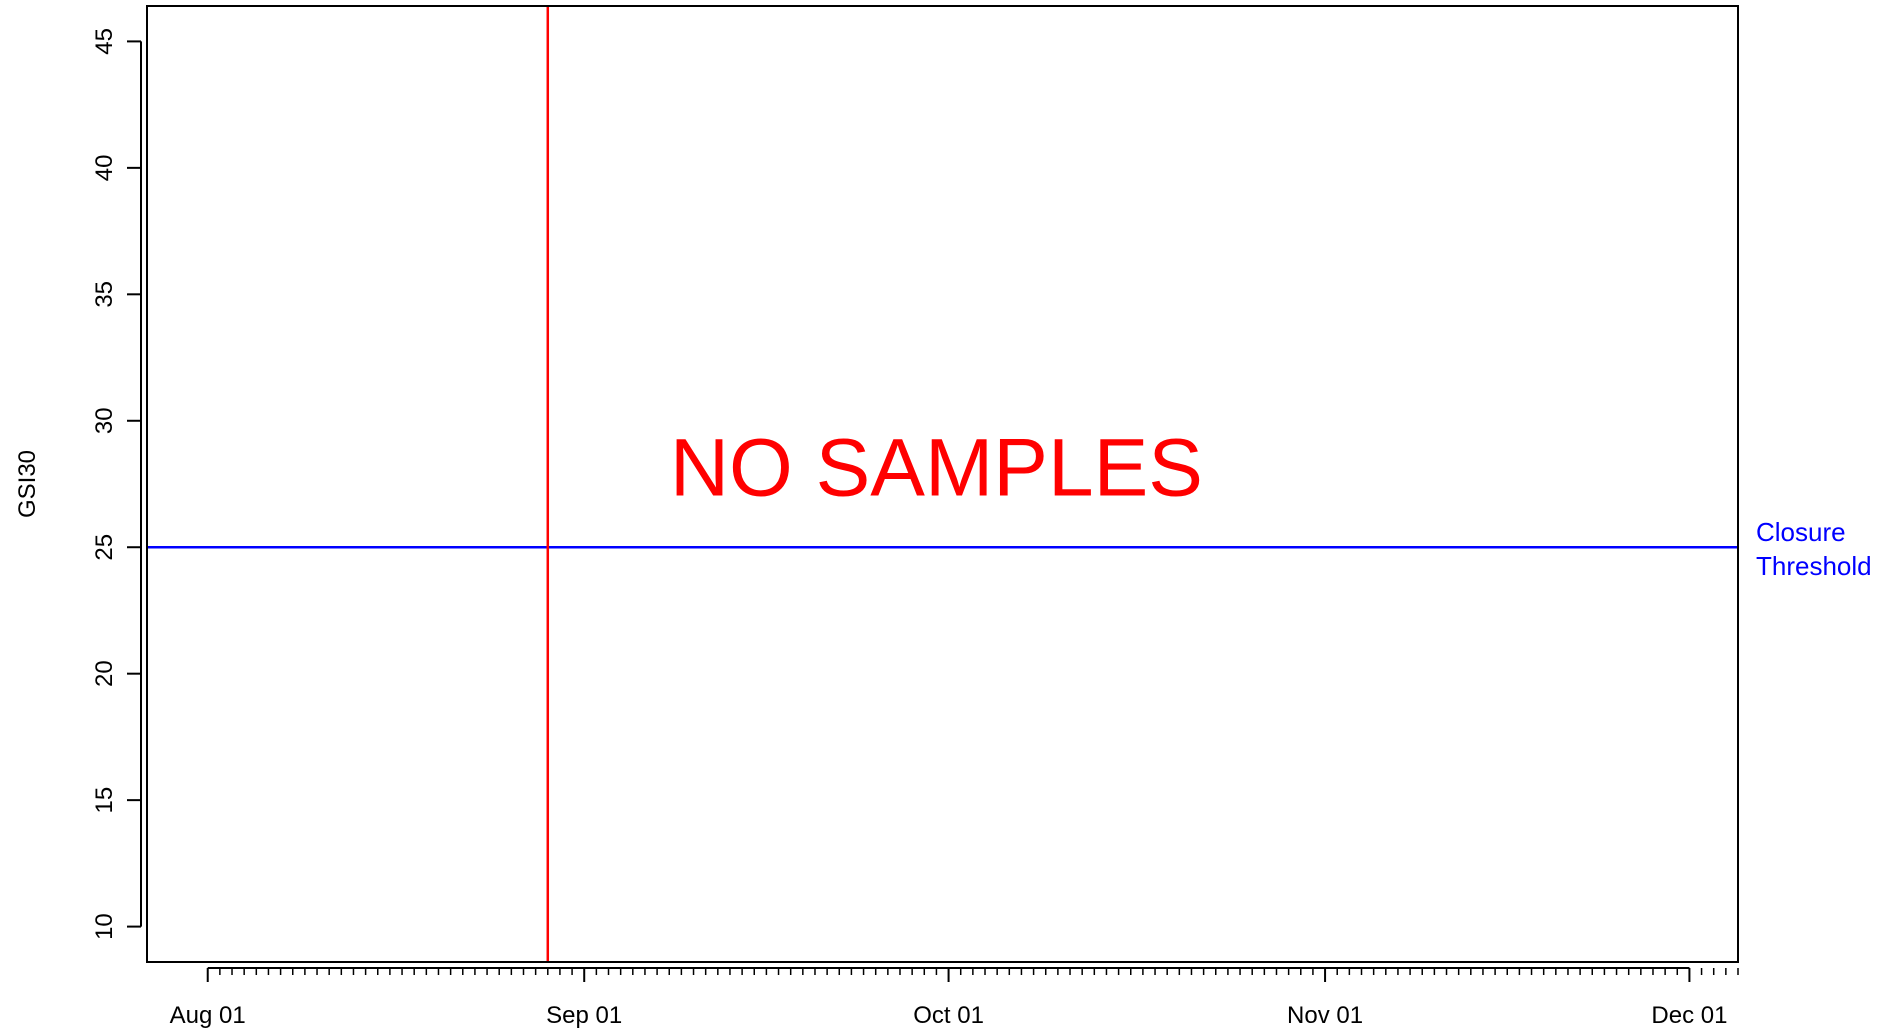  Describe the element at coordinates (104, 168) in the screenshot. I see `y-tick-label: 40` at that location.